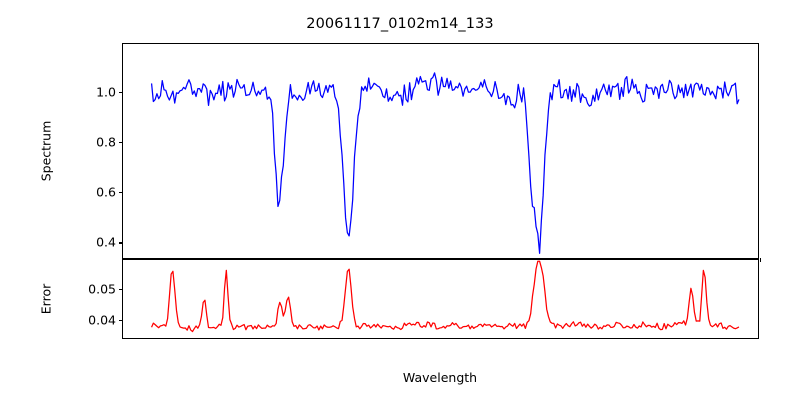 The width and height of the screenshot is (800, 400). I want to click on x-tick-mark, so click(761, 260).